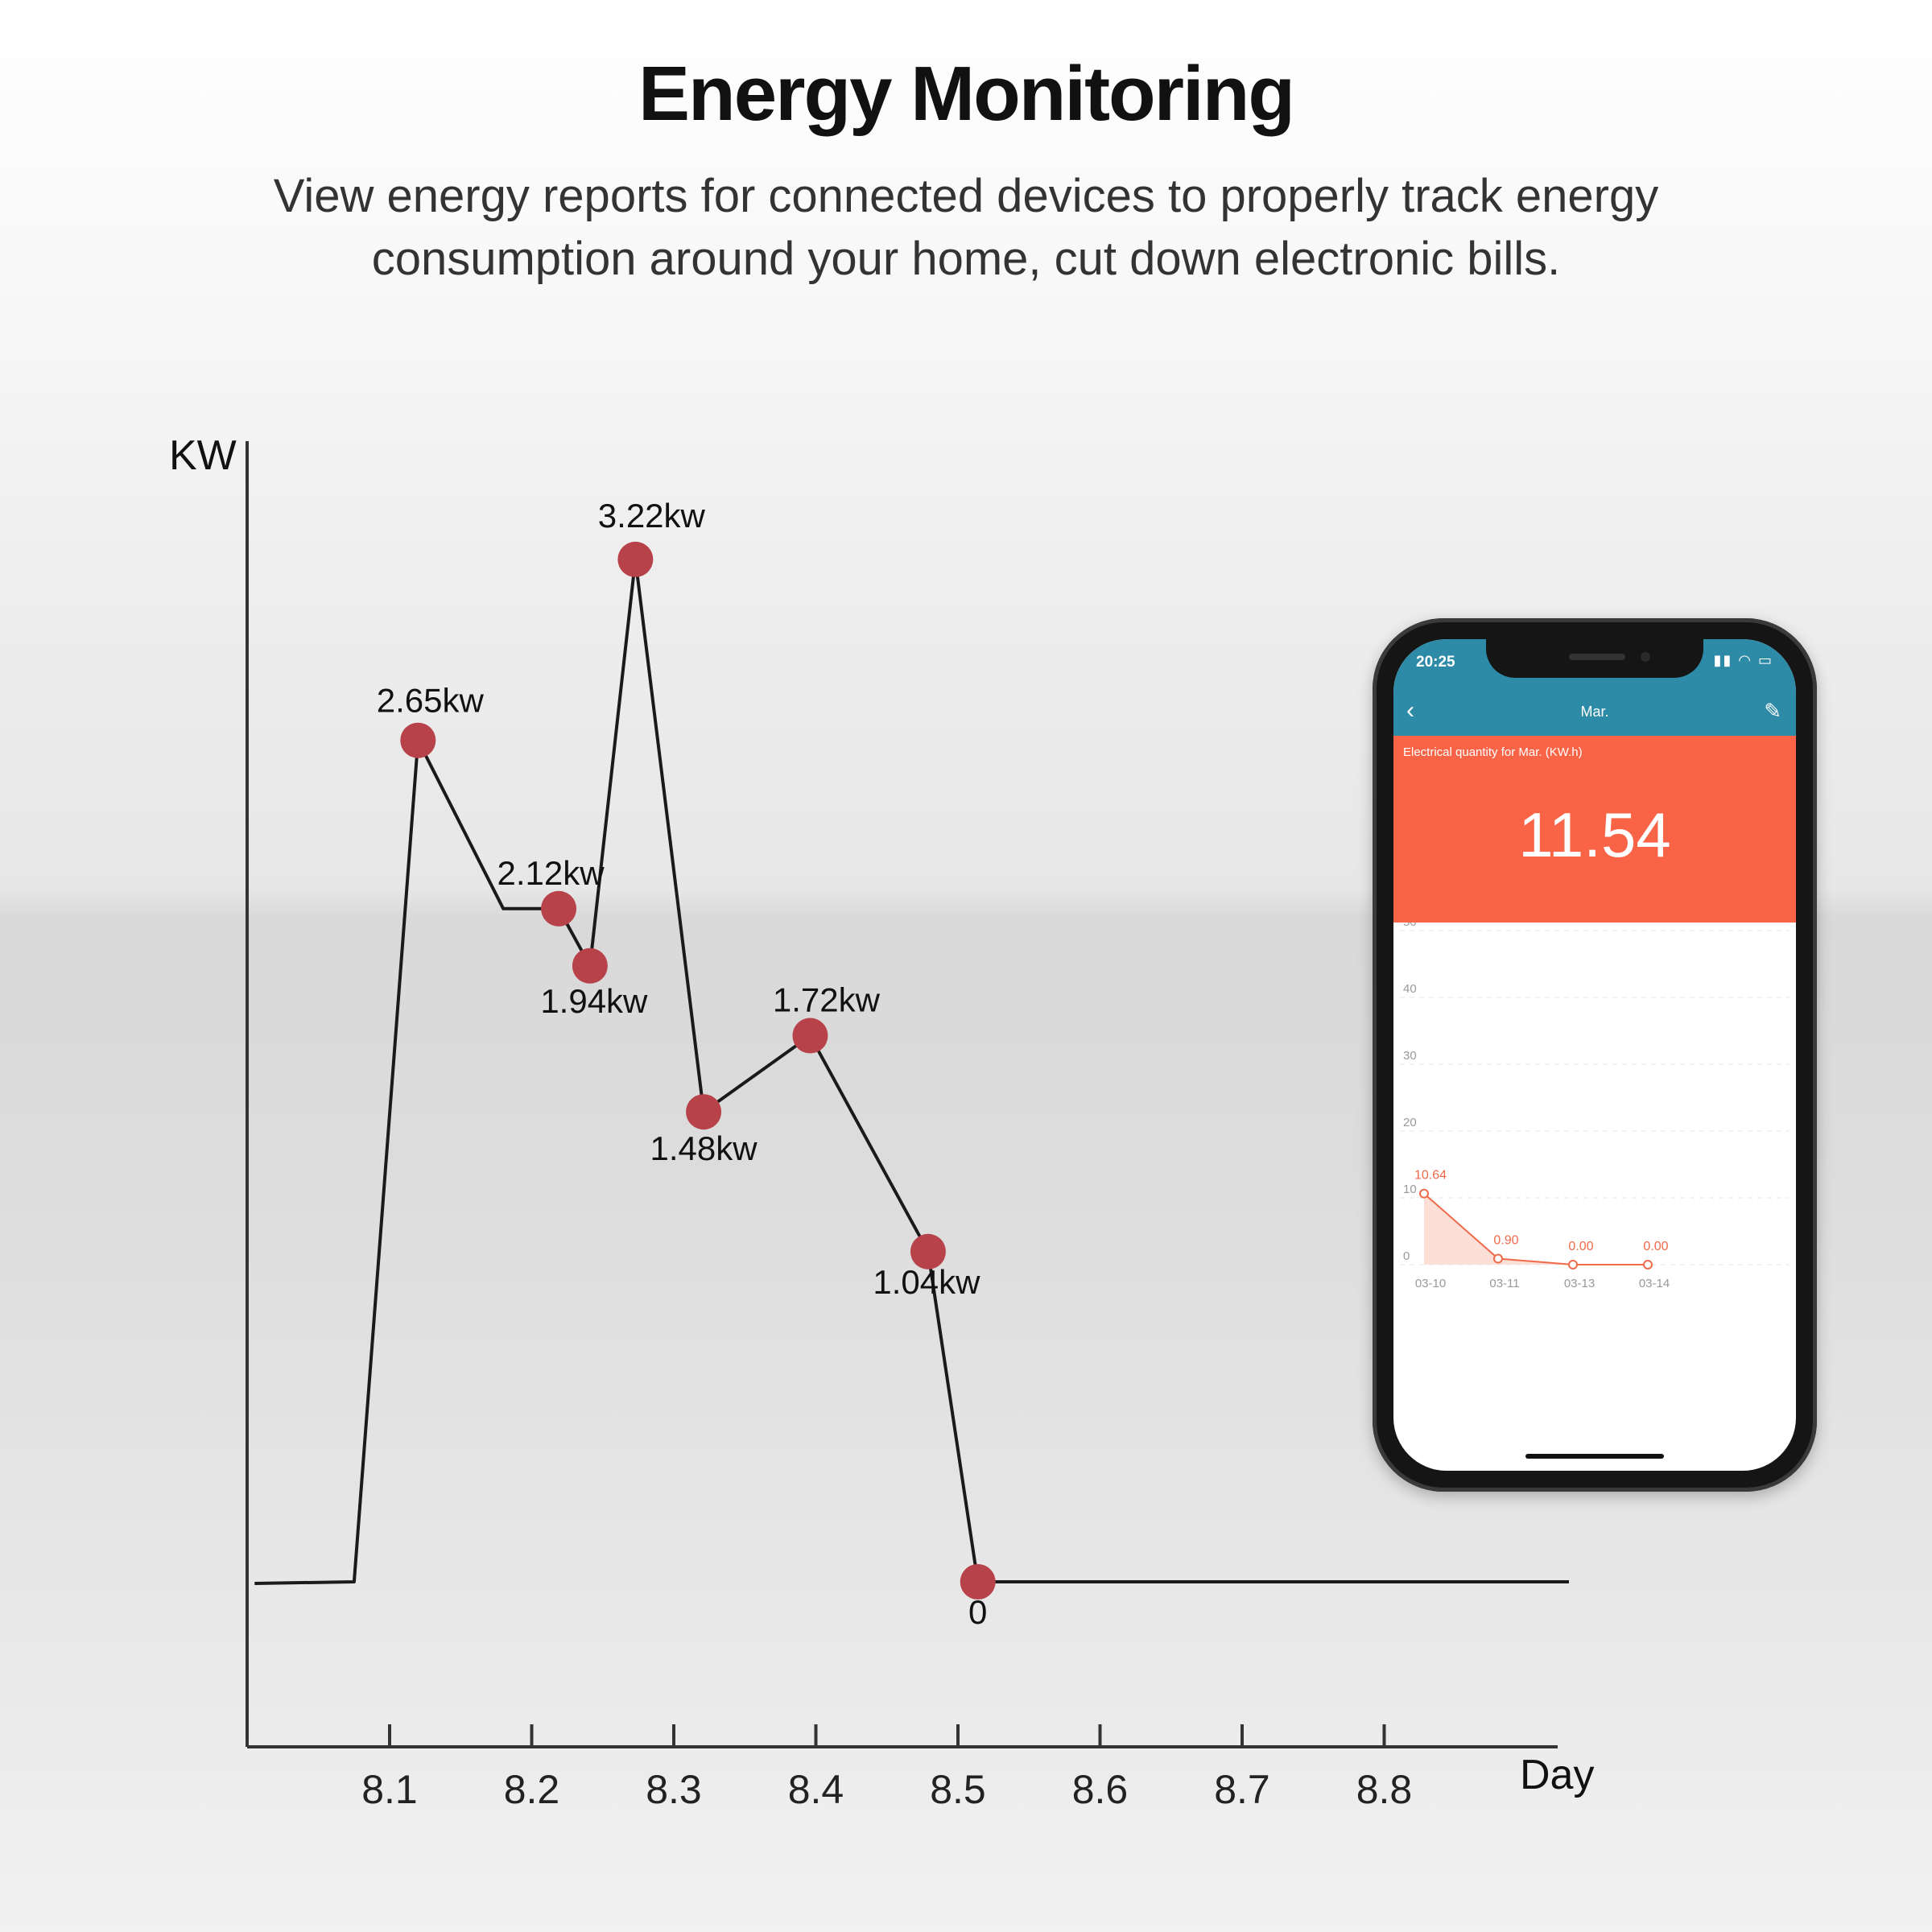 This screenshot has height=1932, width=1932. What do you see at coordinates (1410, 1189) in the screenshot?
I see `mini-y-tick-label: 10` at bounding box center [1410, 1189].